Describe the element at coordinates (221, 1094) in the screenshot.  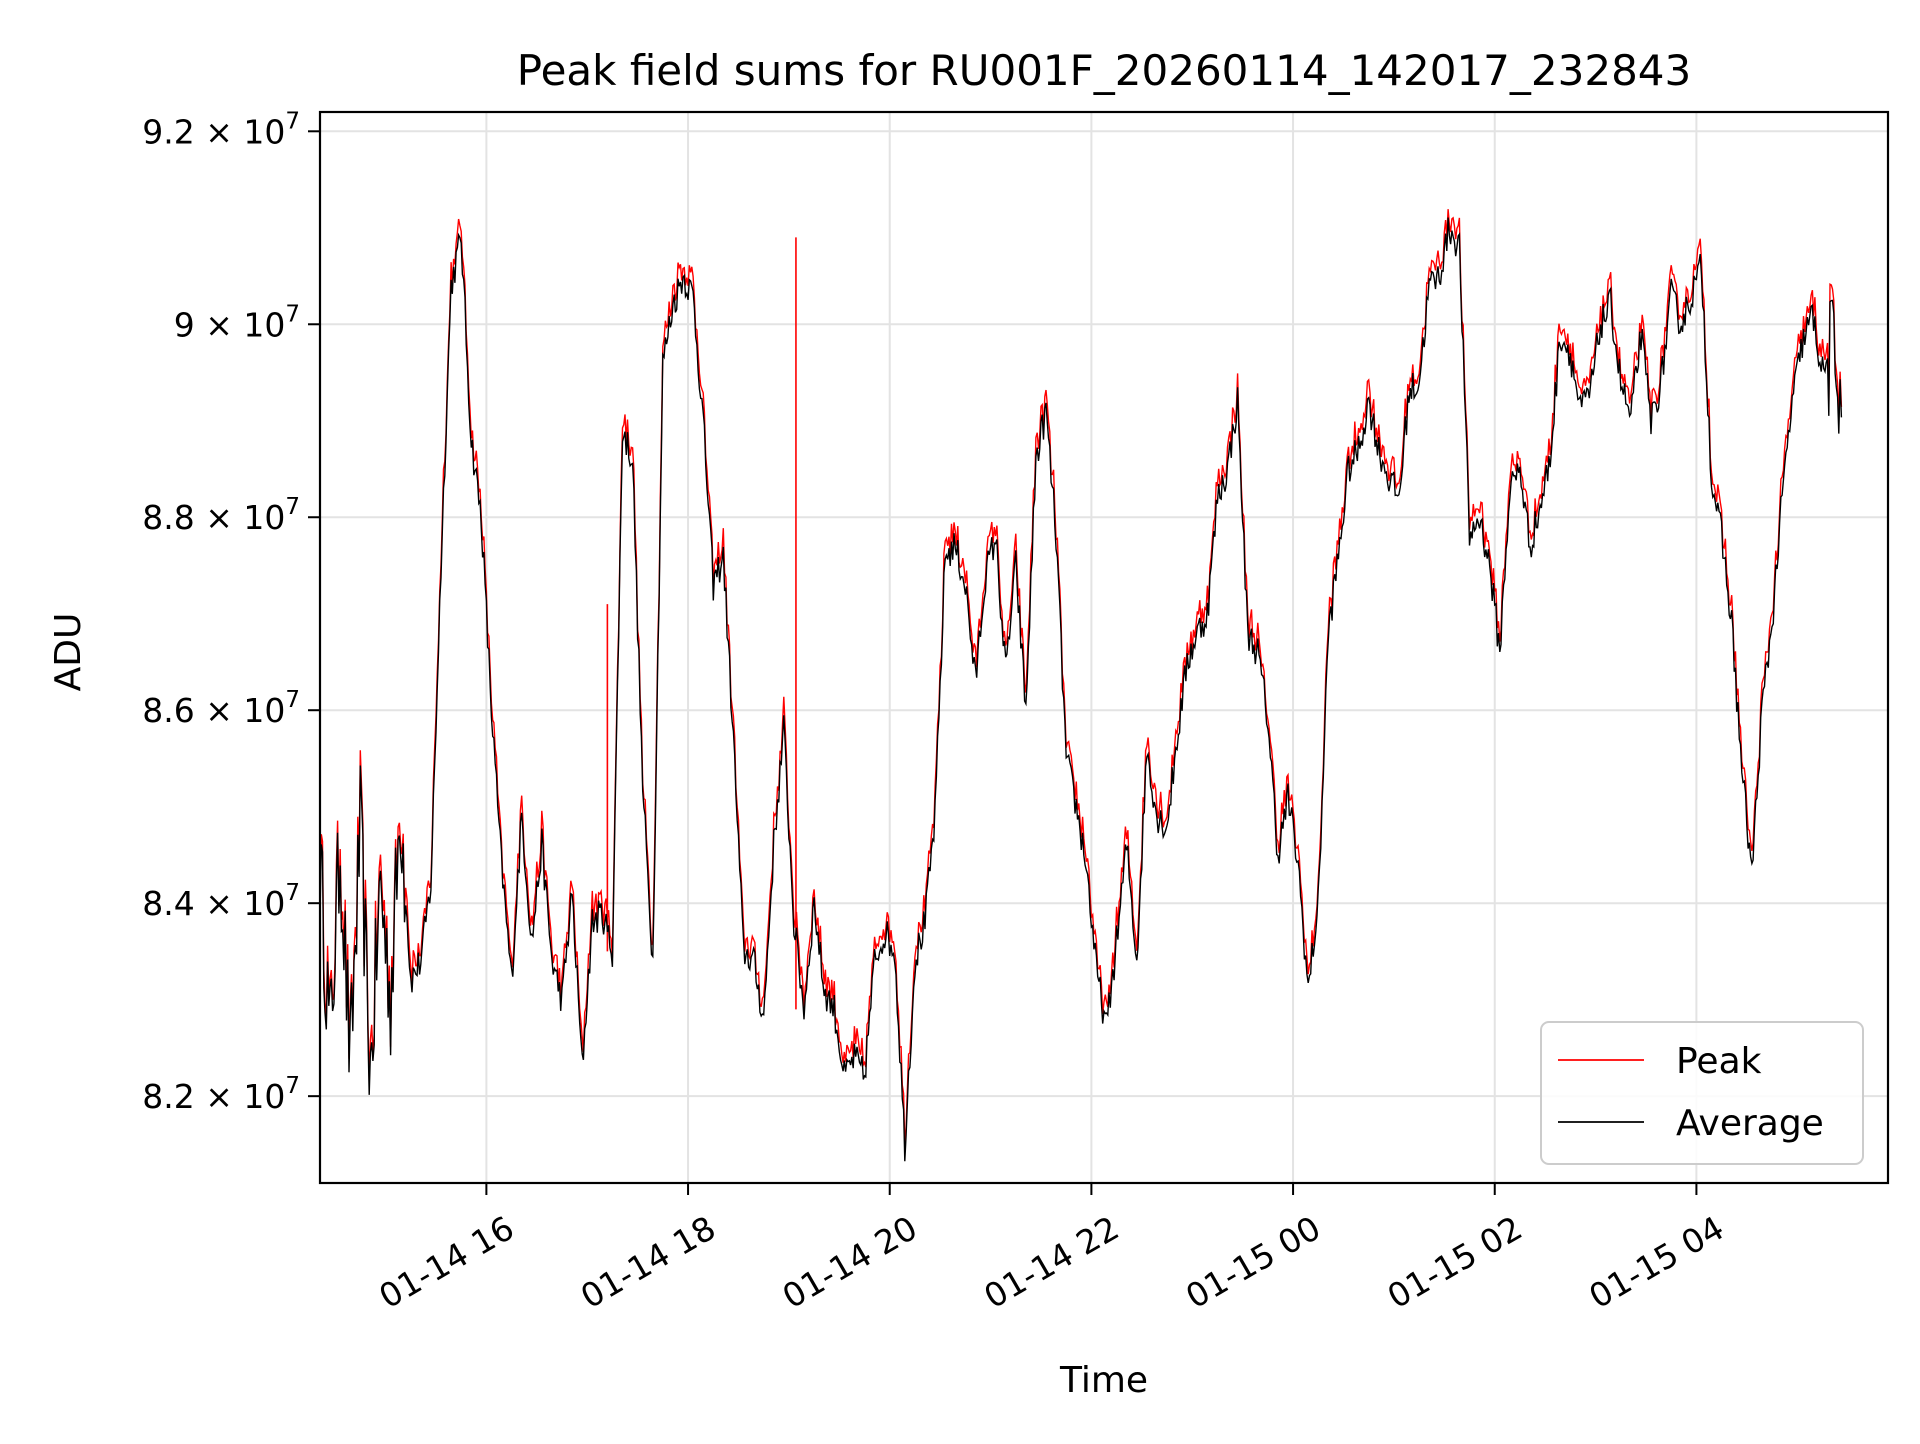
I see `y-tick-label: 8.2 × 107` at that location.